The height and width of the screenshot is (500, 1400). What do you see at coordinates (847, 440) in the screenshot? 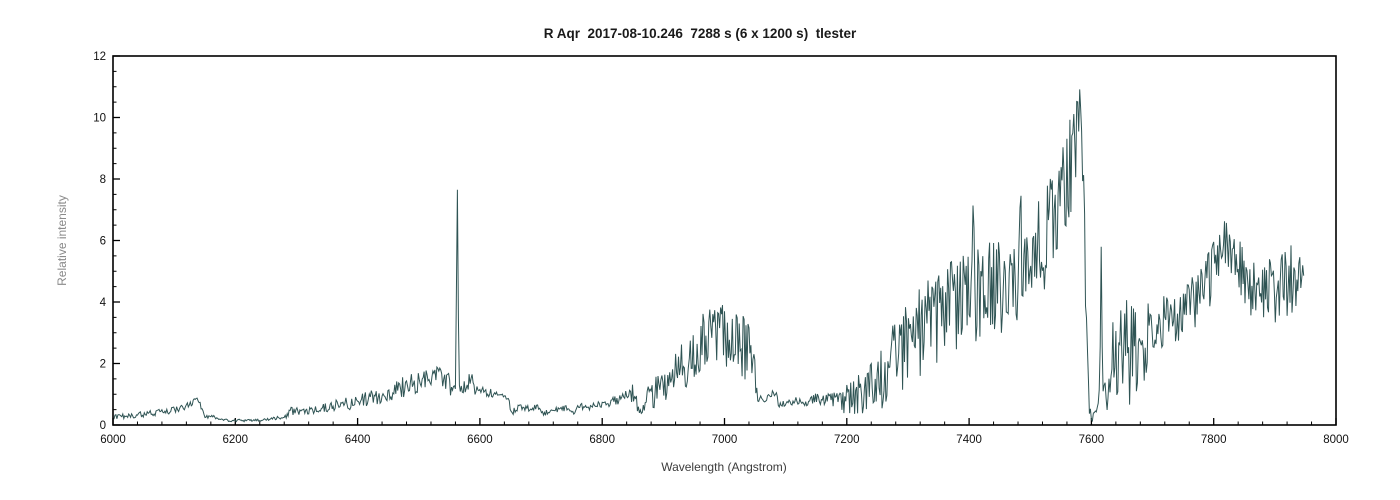
I see `svg-text: 7200` at bounding box center [847, 440].